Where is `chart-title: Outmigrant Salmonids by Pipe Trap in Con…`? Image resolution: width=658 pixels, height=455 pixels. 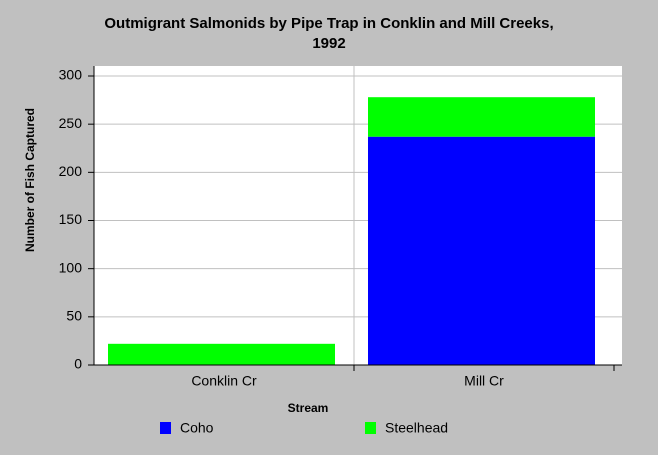 chart-title: Outmigrant Salmonids by Pipe Trap in Con… is located at coordinates (328, 23).